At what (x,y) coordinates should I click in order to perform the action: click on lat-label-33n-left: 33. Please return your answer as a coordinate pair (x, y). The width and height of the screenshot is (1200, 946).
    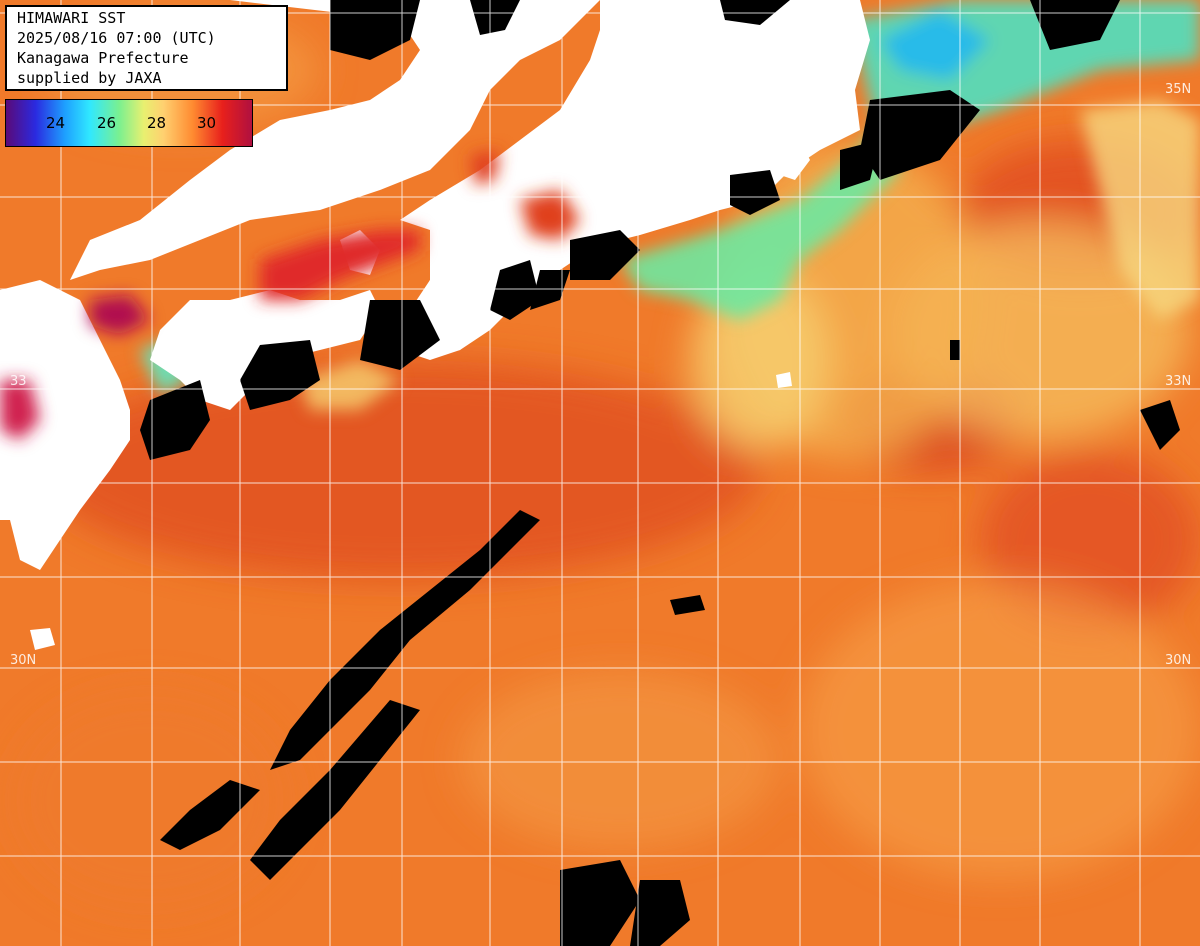
    Looking at the image, I should click on (18, 381).